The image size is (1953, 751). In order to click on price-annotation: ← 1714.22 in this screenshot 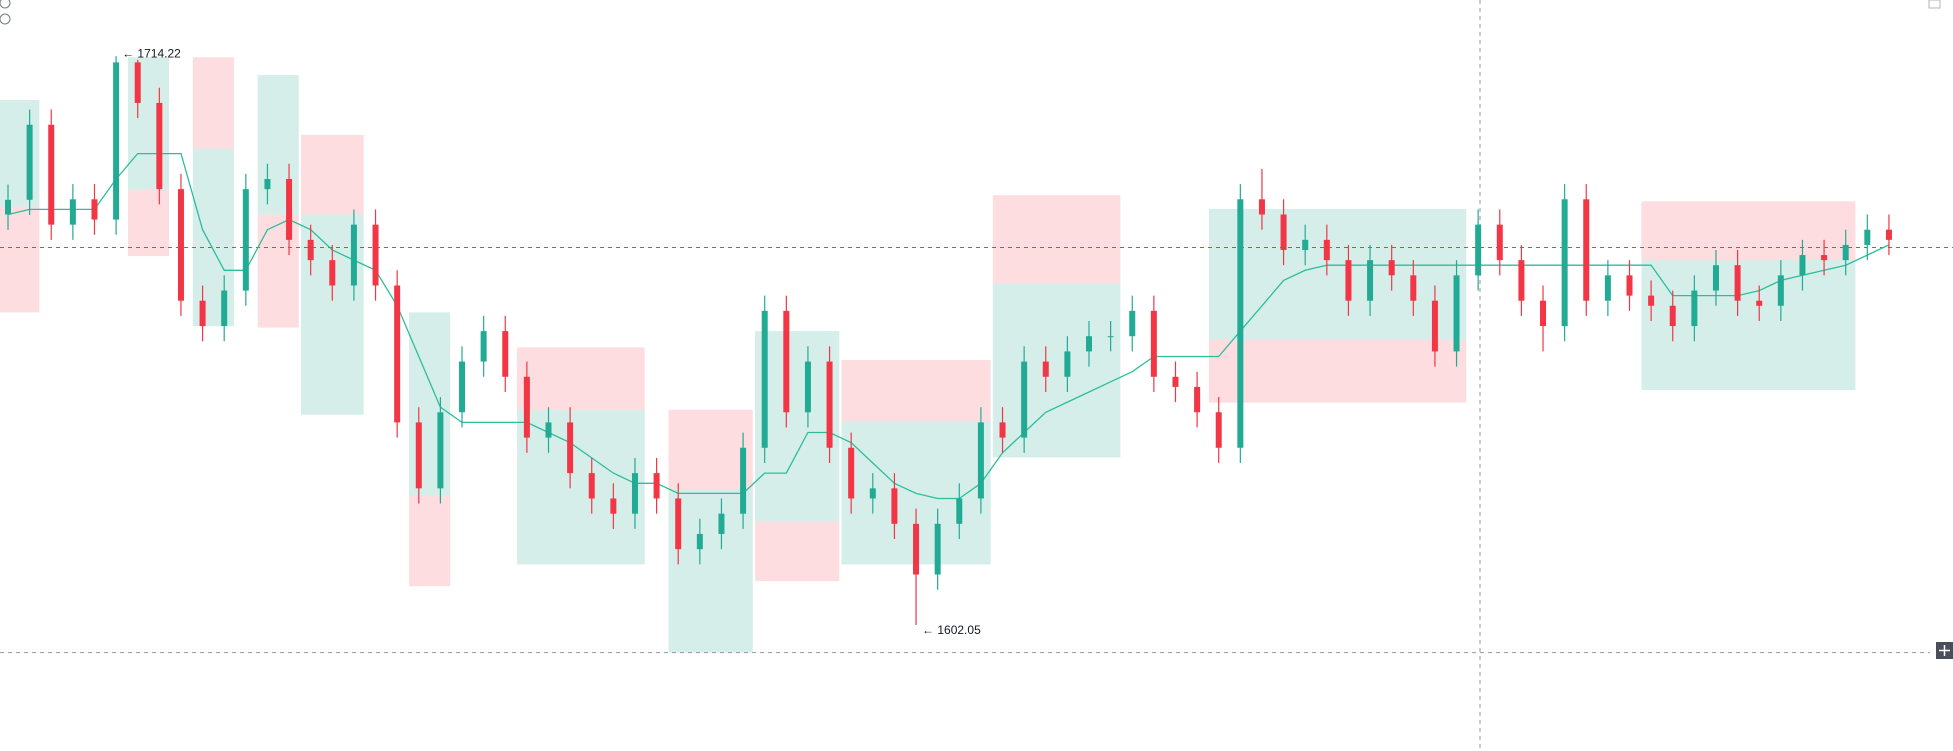, I will do `click(151, 53)`.